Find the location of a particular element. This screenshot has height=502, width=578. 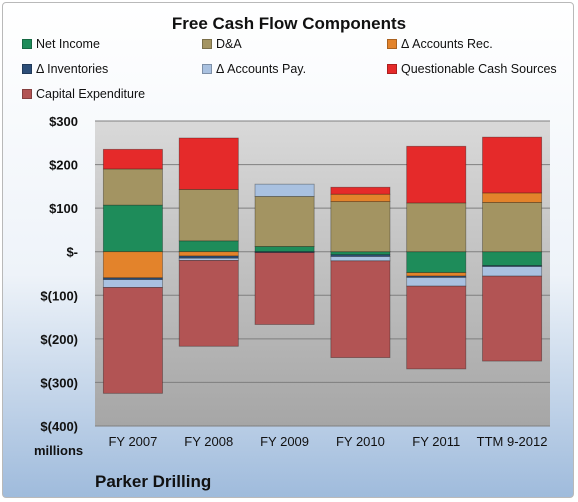

bar-d-a-fy-2008 is located at coordinates (208, 215).